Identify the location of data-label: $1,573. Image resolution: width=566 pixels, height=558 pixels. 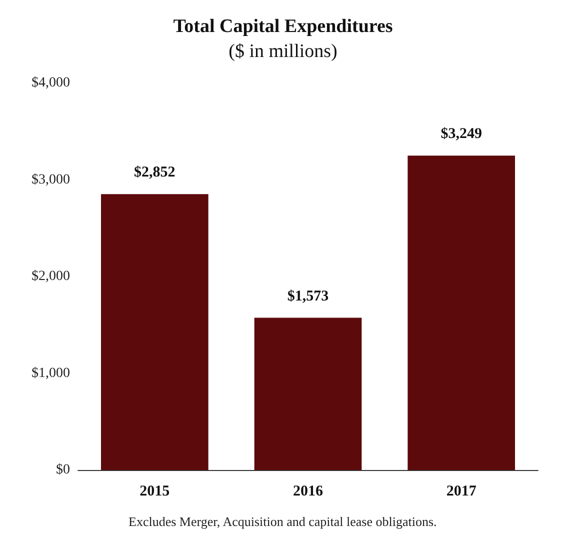
(308, 296).